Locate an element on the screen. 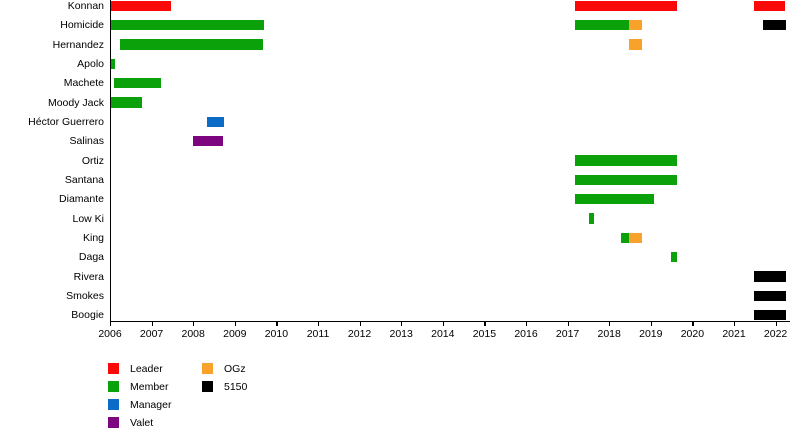 Image resolution: width=800 pixels, height=440 pixels. row-label: Apolo is located at coordinates (90, 63).